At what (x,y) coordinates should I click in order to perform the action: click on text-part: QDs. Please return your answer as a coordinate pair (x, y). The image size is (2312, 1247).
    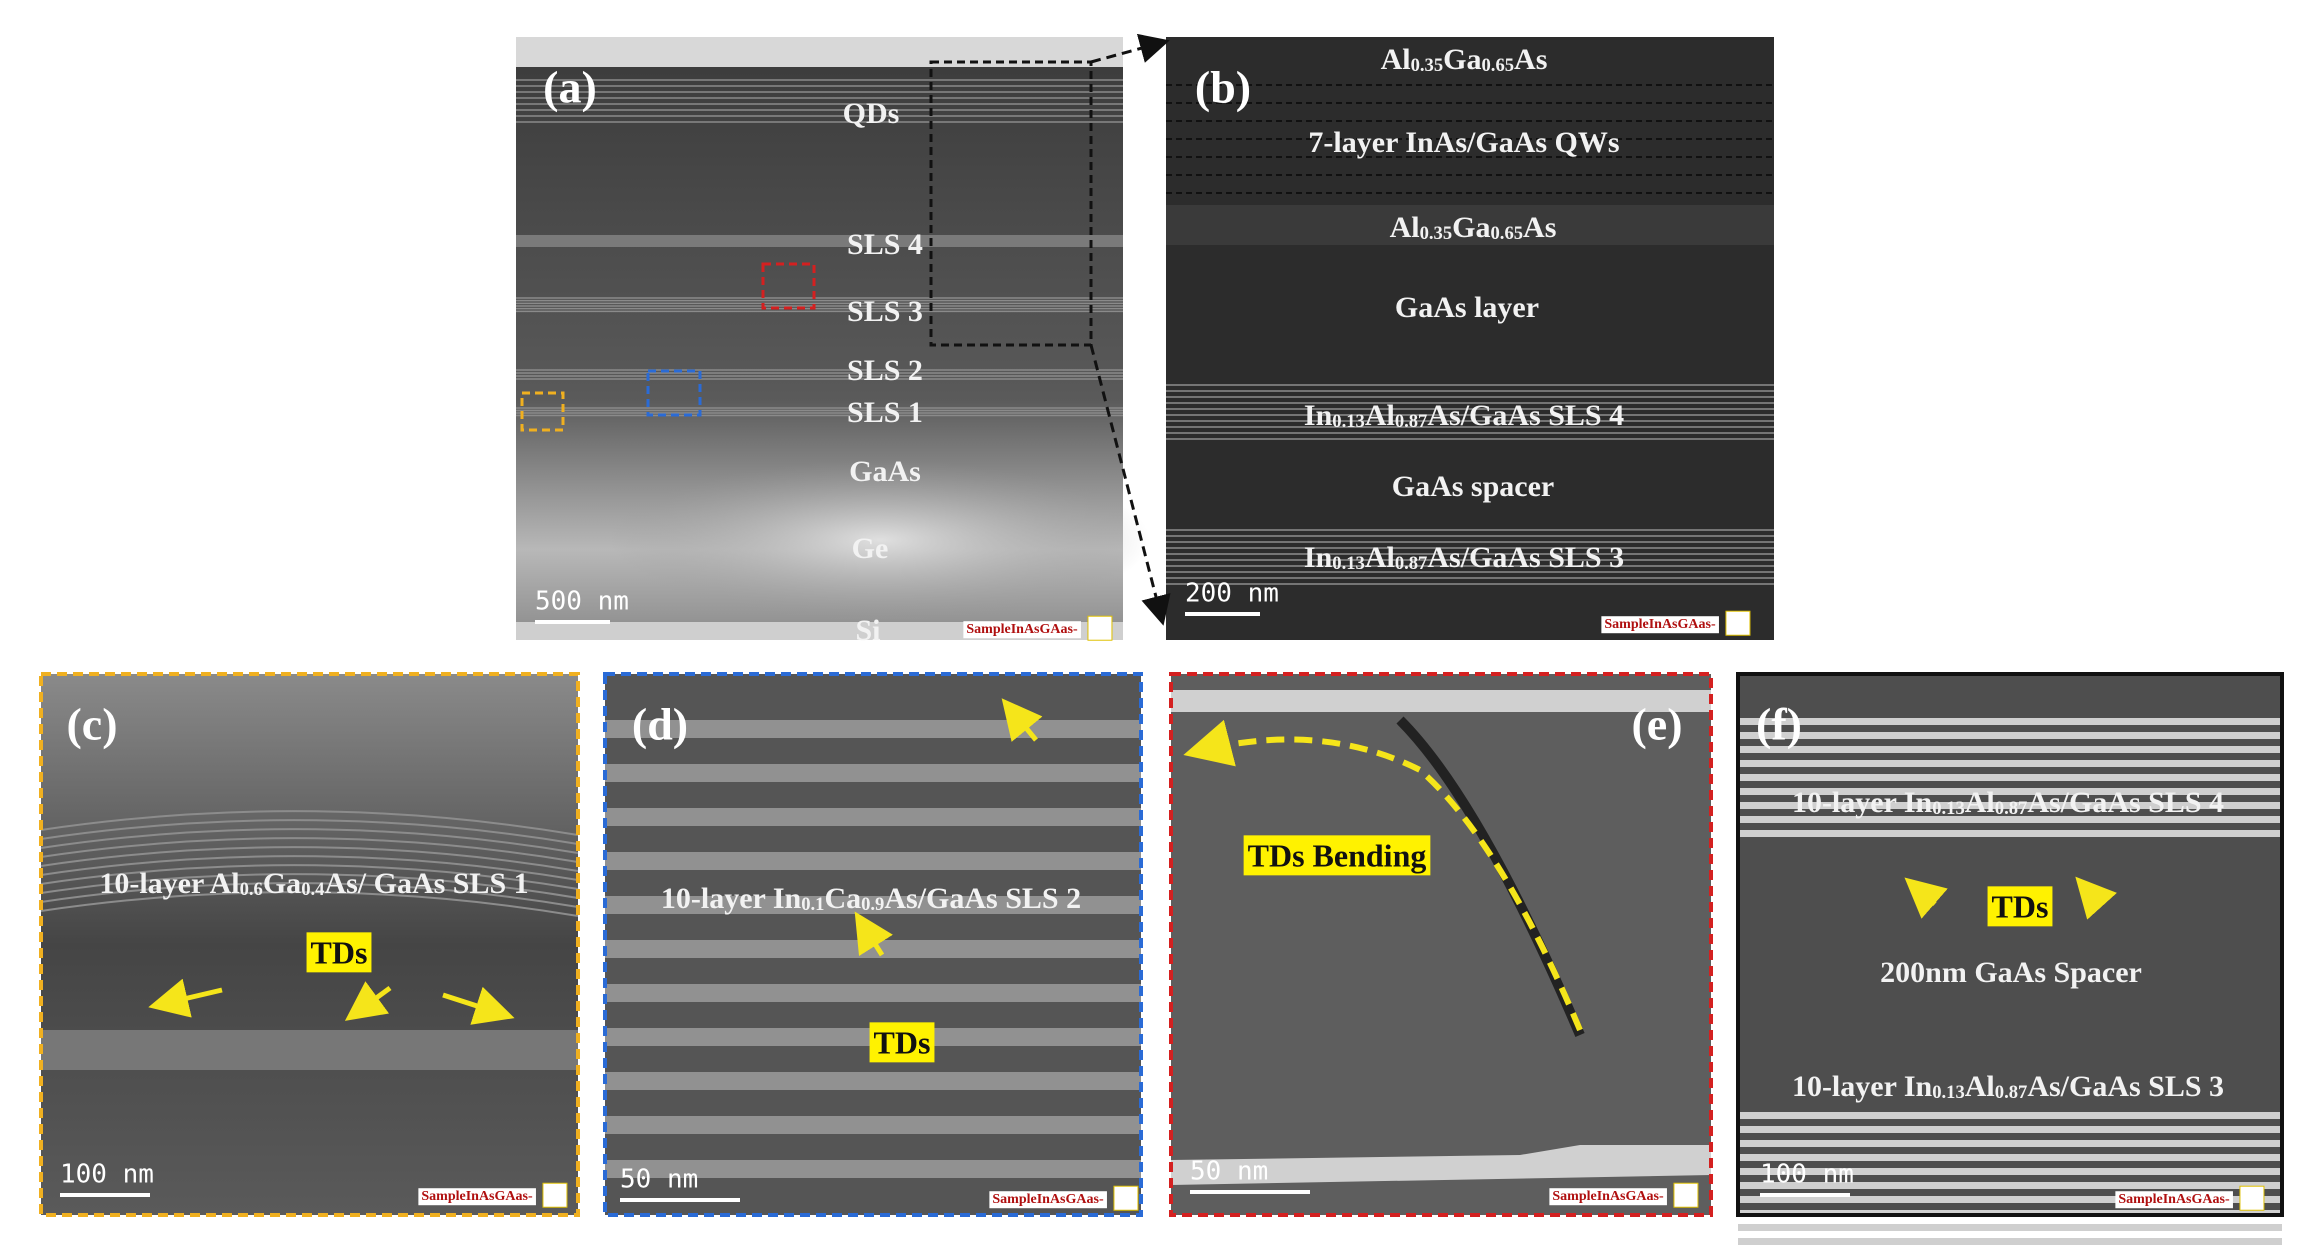
    Looking at the image, I should click on (871, 113).